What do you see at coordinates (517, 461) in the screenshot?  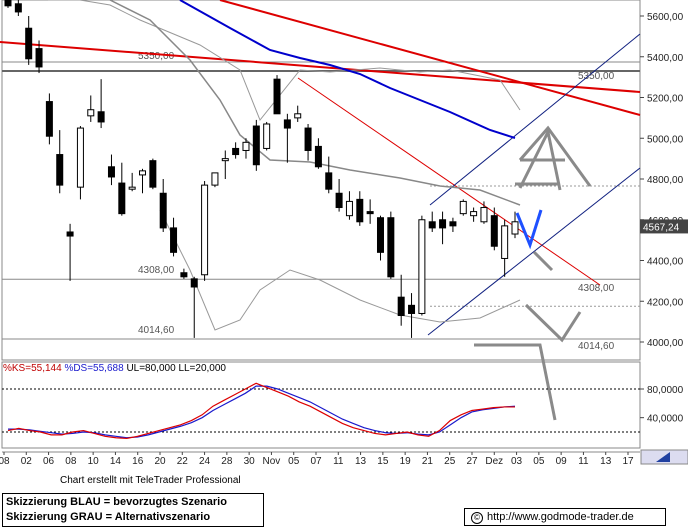 I see `x-tick-label: 03` at bounding box center [517, 461].